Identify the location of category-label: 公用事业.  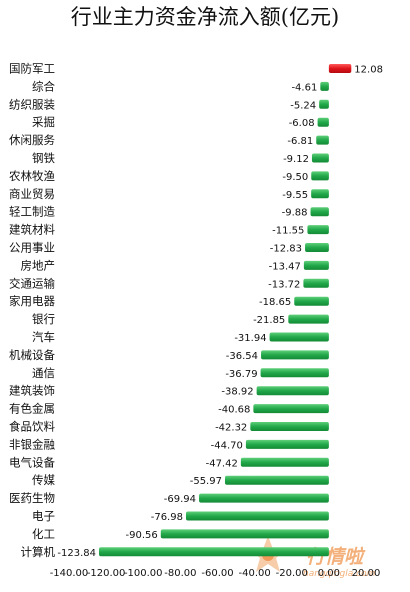
(32, 248).